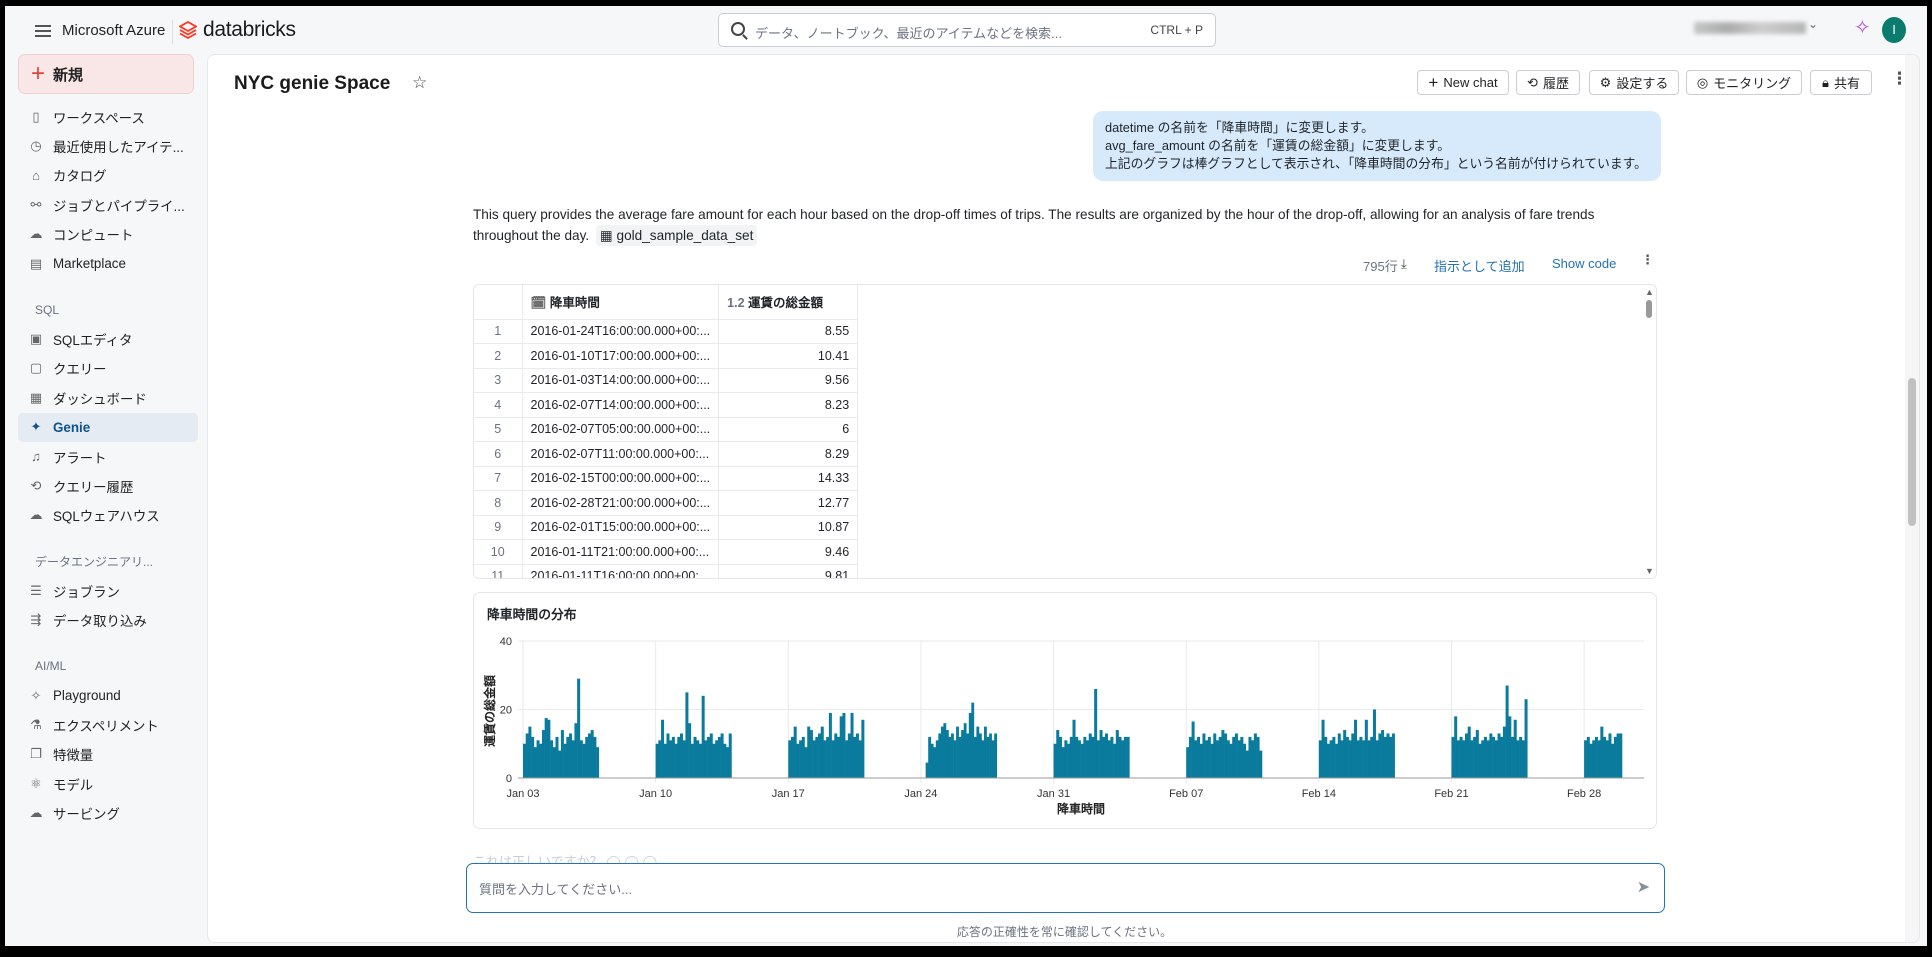  I want to click on row-index: 6, so click(498, 454).